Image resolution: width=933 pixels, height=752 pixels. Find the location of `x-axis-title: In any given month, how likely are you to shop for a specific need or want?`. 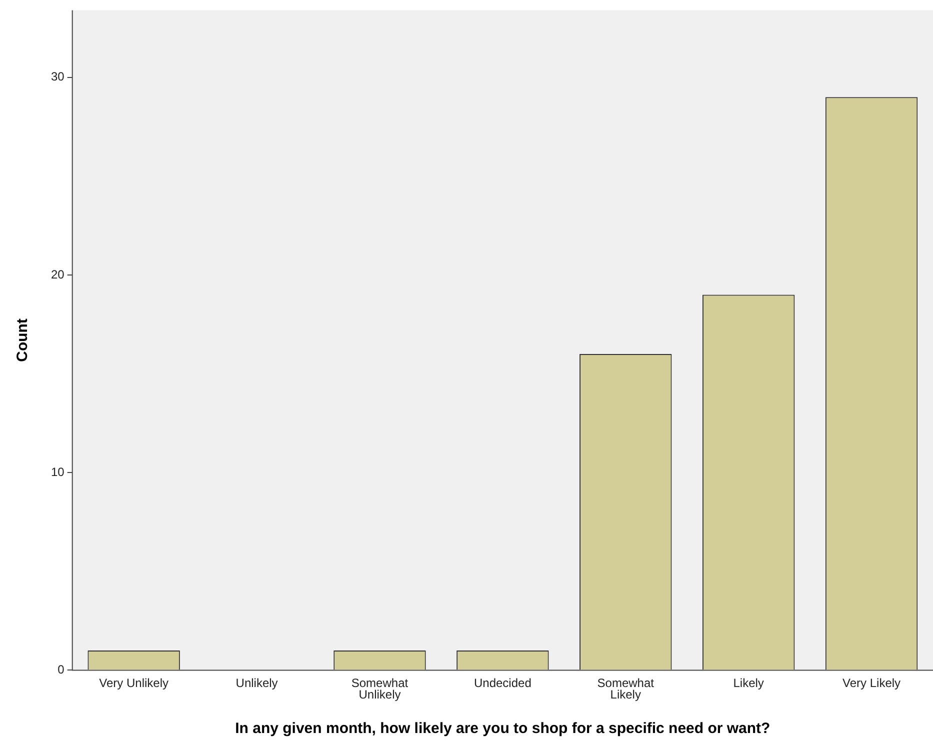

x-axis-title: In any given month, how likely are you to shop for a specific need or want? is located at coordinates (502, 729).